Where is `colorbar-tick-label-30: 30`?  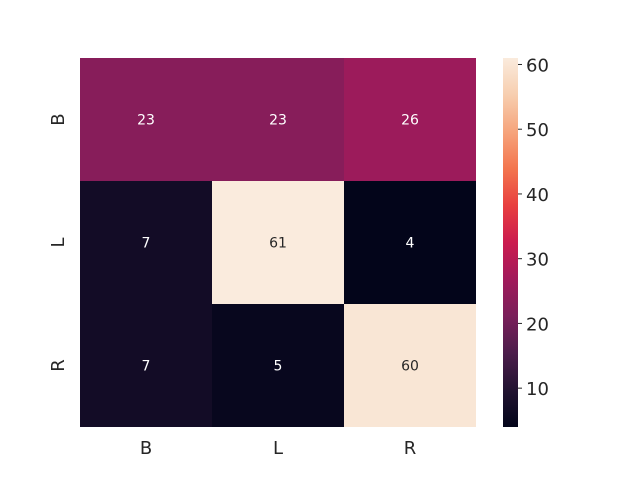
colorbar-tick-label-30: 30 is located at coordinates (537, 260).